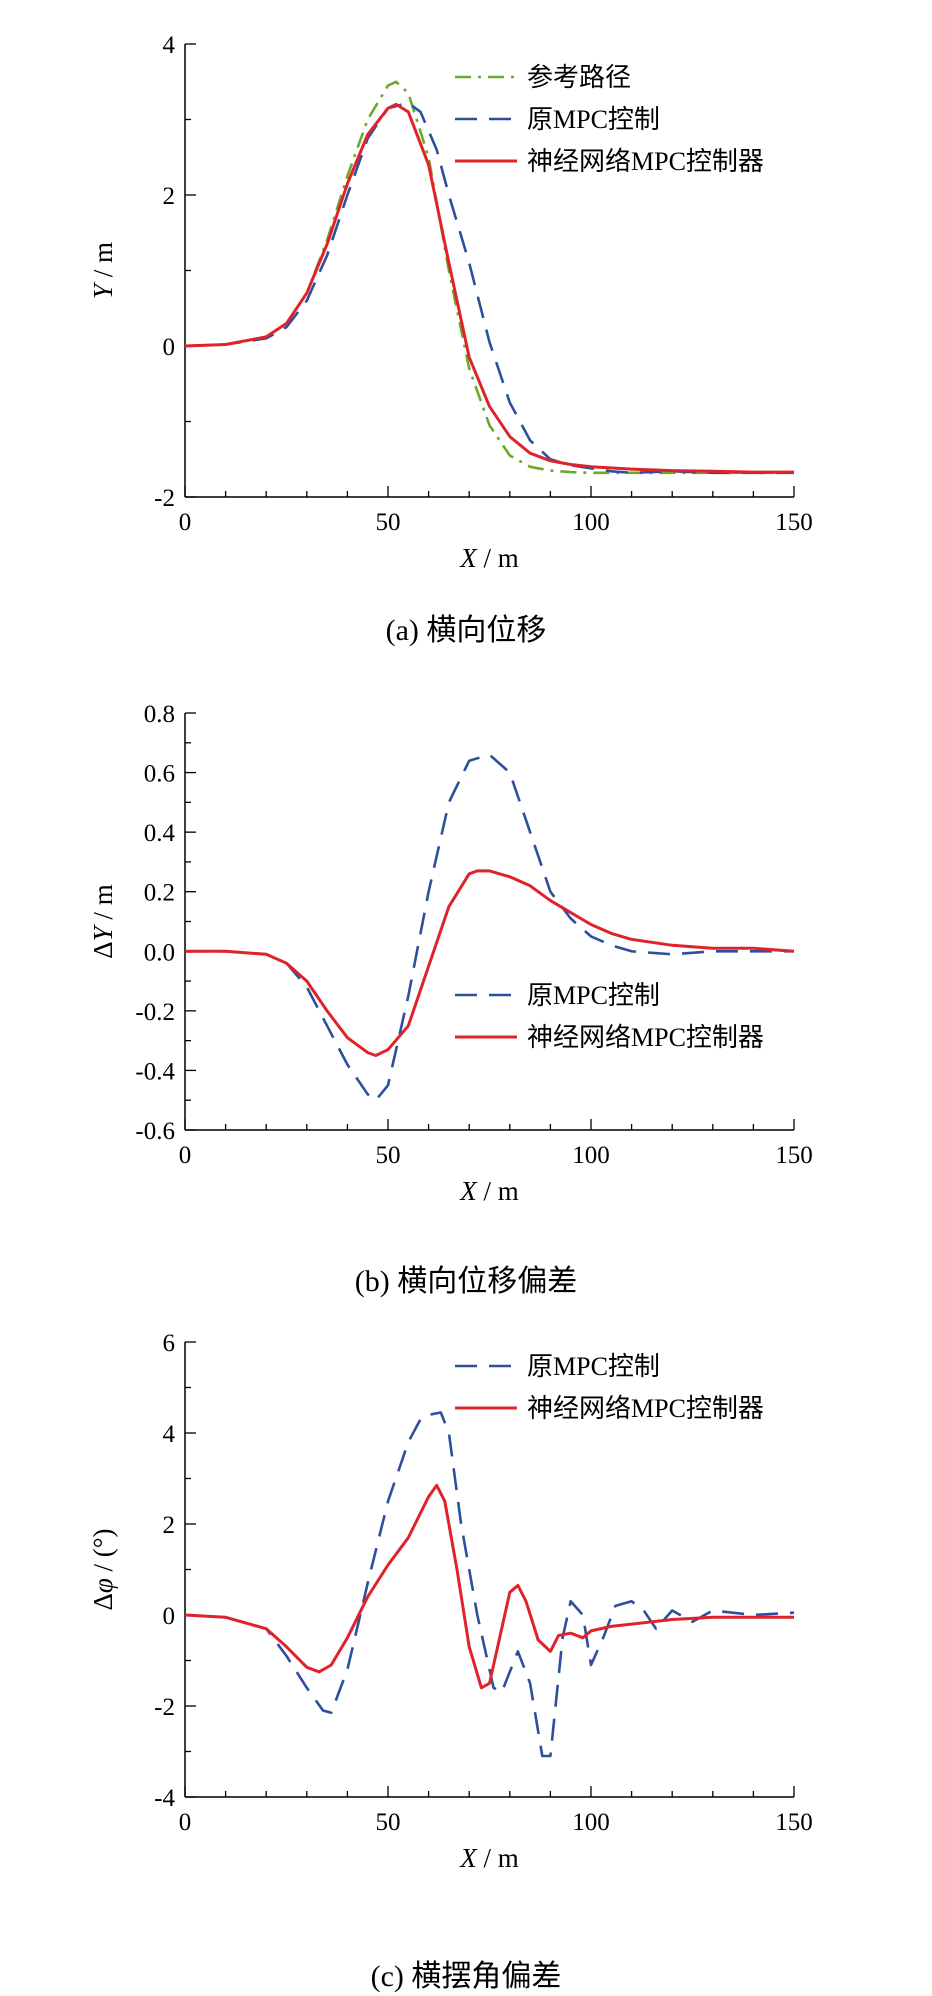 This screenshot has height=1996, width=932. What do you see at coordinates (164, 1798) in the screenshot?
I see `y-tick-label: -4` at bounding box center [164, 1798].